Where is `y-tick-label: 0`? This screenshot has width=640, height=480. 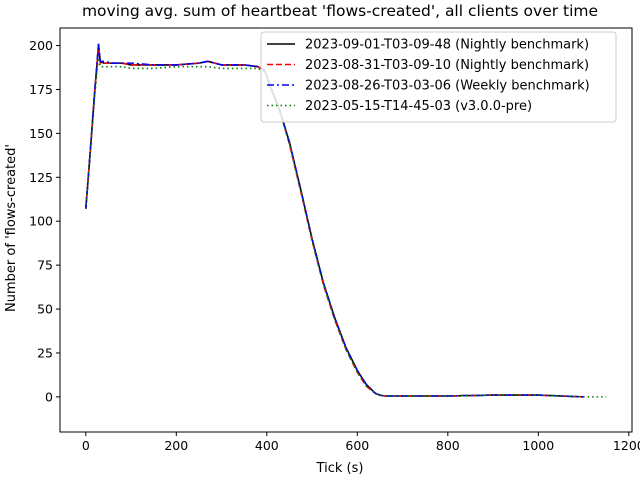 y-tick-label: 0 is located at coordinates (49, 396).